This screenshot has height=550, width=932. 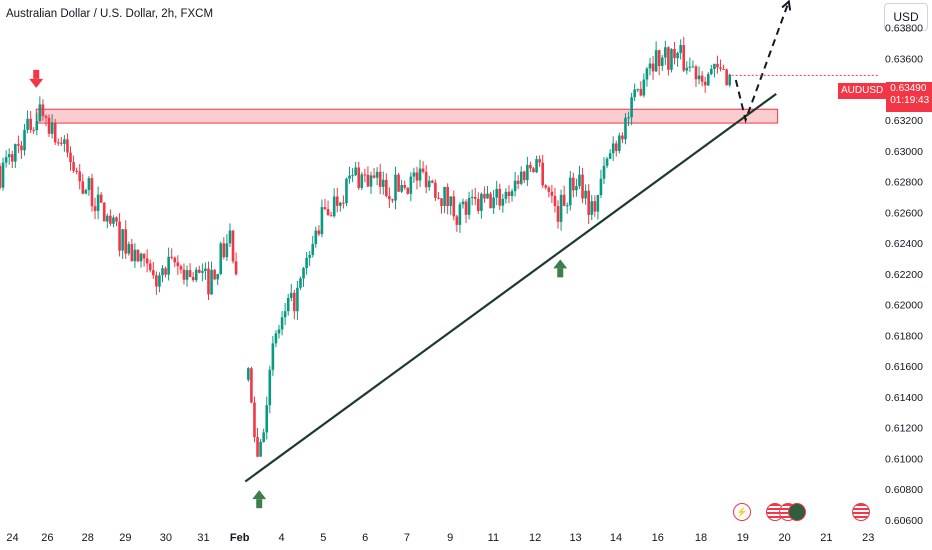 What do you see at coordinates (658, 538) in the screenshot?
I see `date-tick-label: 16` at bounding box center [658, 538].